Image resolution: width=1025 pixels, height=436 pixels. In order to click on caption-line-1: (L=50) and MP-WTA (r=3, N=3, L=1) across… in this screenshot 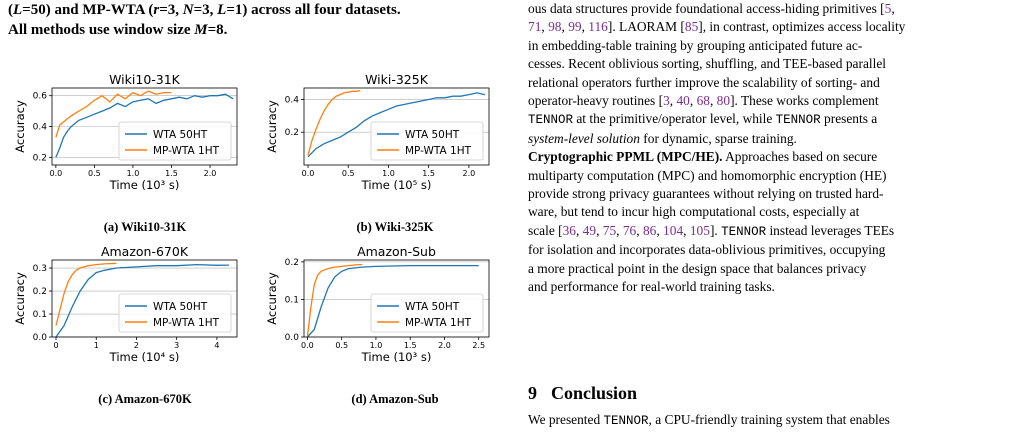, I will do `click(204, 10)`.